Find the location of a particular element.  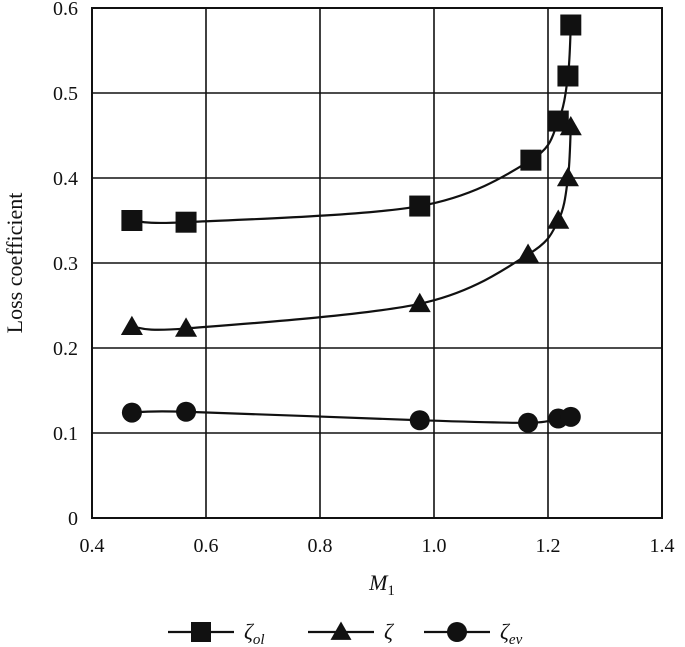

y-tick-label: 0.4 is located at coordinates (65, 179).